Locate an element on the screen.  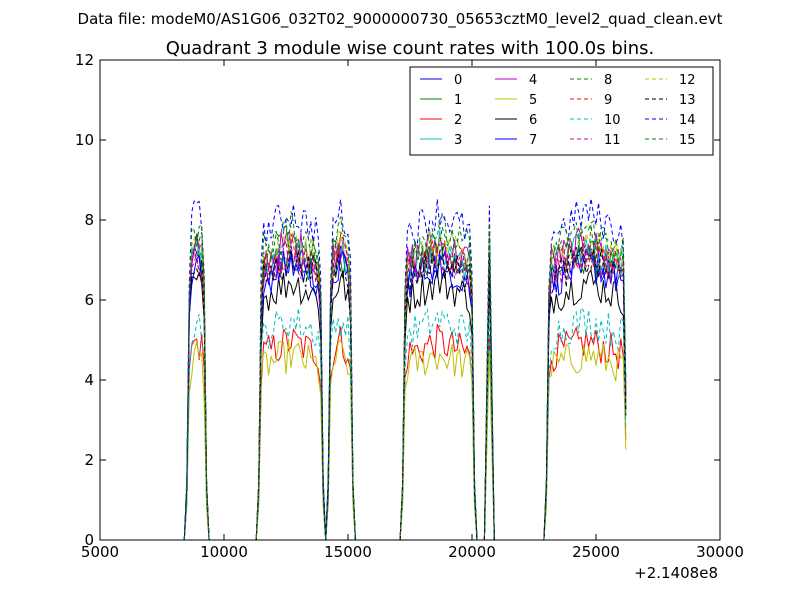
y-tick-label: 0 is located at coordinates (89, 540).